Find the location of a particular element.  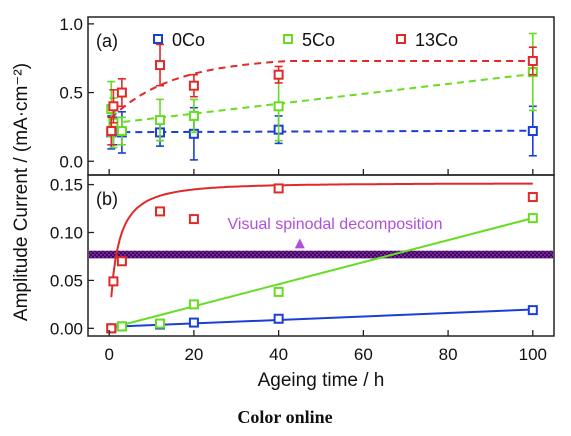

y-tick-label: 0.05 is located at coordinates (66, 280).